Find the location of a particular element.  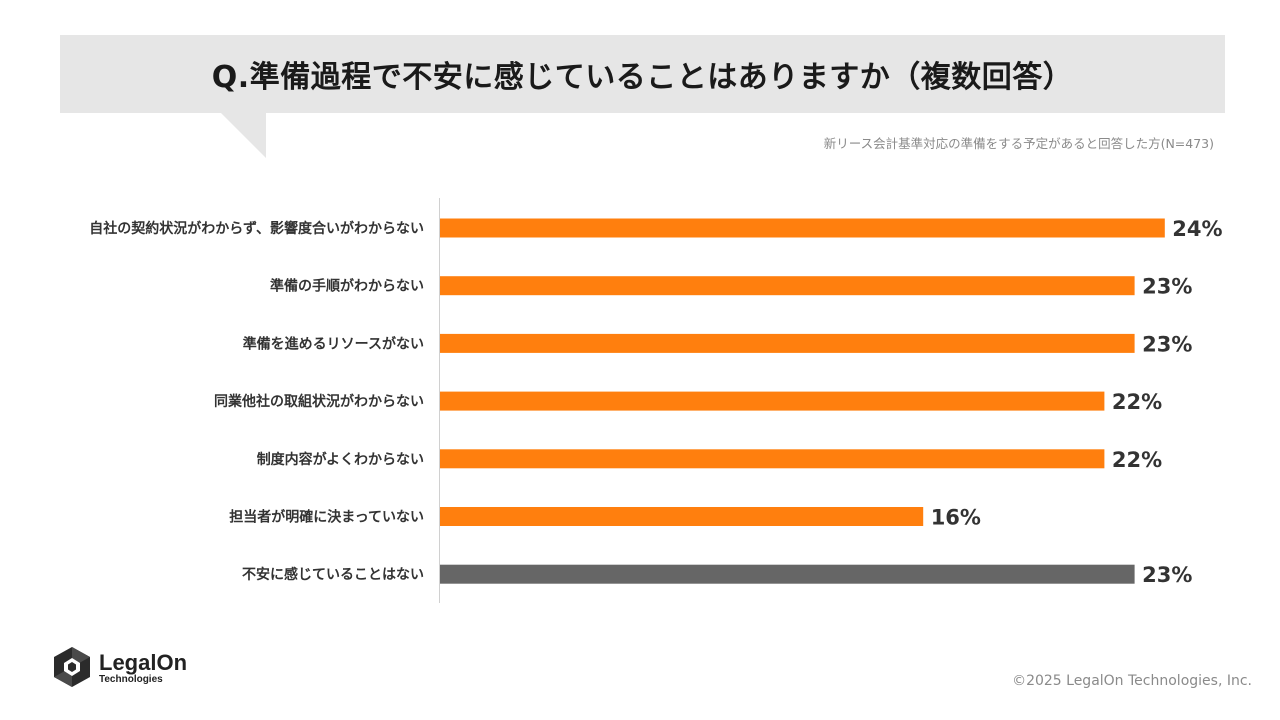

category-label: 担当者が明確に決まっていない is located at coordinates (326, 517).